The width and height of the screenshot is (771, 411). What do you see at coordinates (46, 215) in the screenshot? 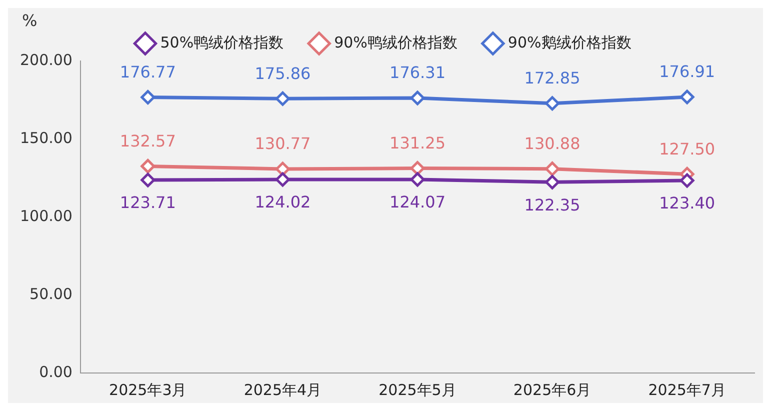
I see `y-tick-label: 100.00` at bounding box center [46, 215].